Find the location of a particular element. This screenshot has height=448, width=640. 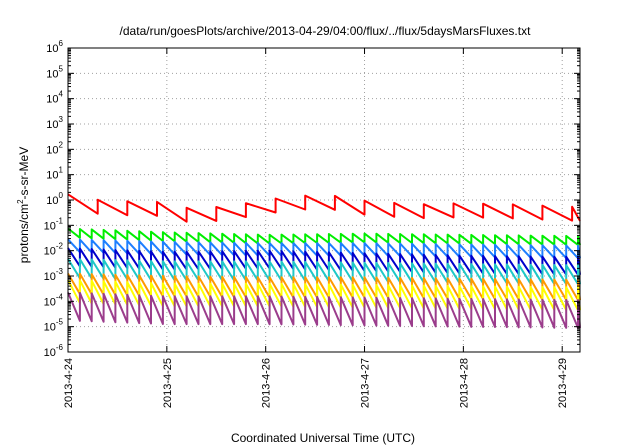

y-axis-title-tail: -s-sr-MeV is located at coordinates (24, 173).